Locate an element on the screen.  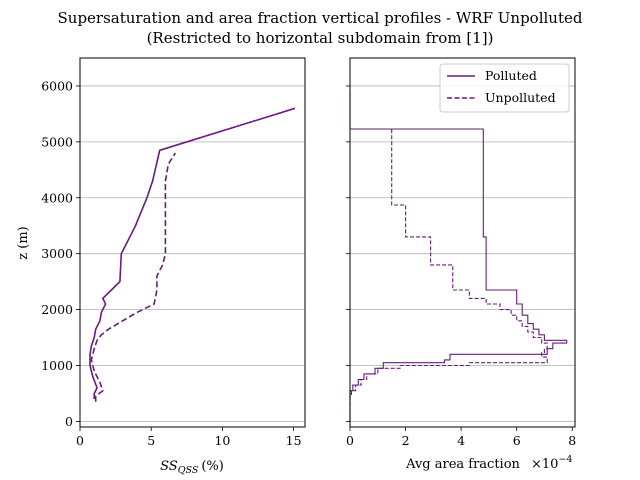
area-fraction-x-label: Avg area fraction is located at coordinates (462, 464).